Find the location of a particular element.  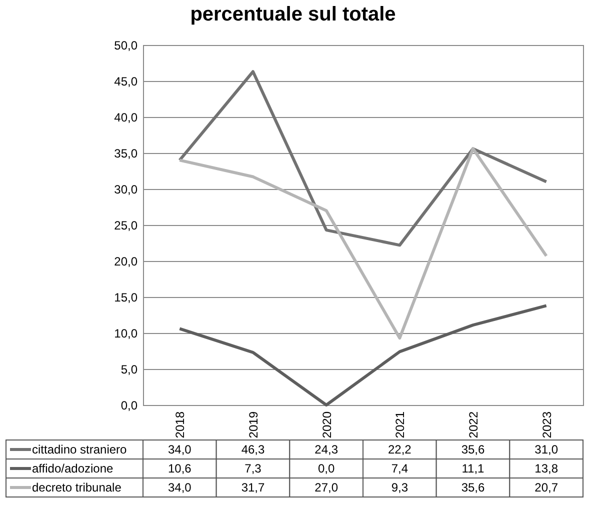

y-tick-label: 40,0 is located at coordinates (126, 117).